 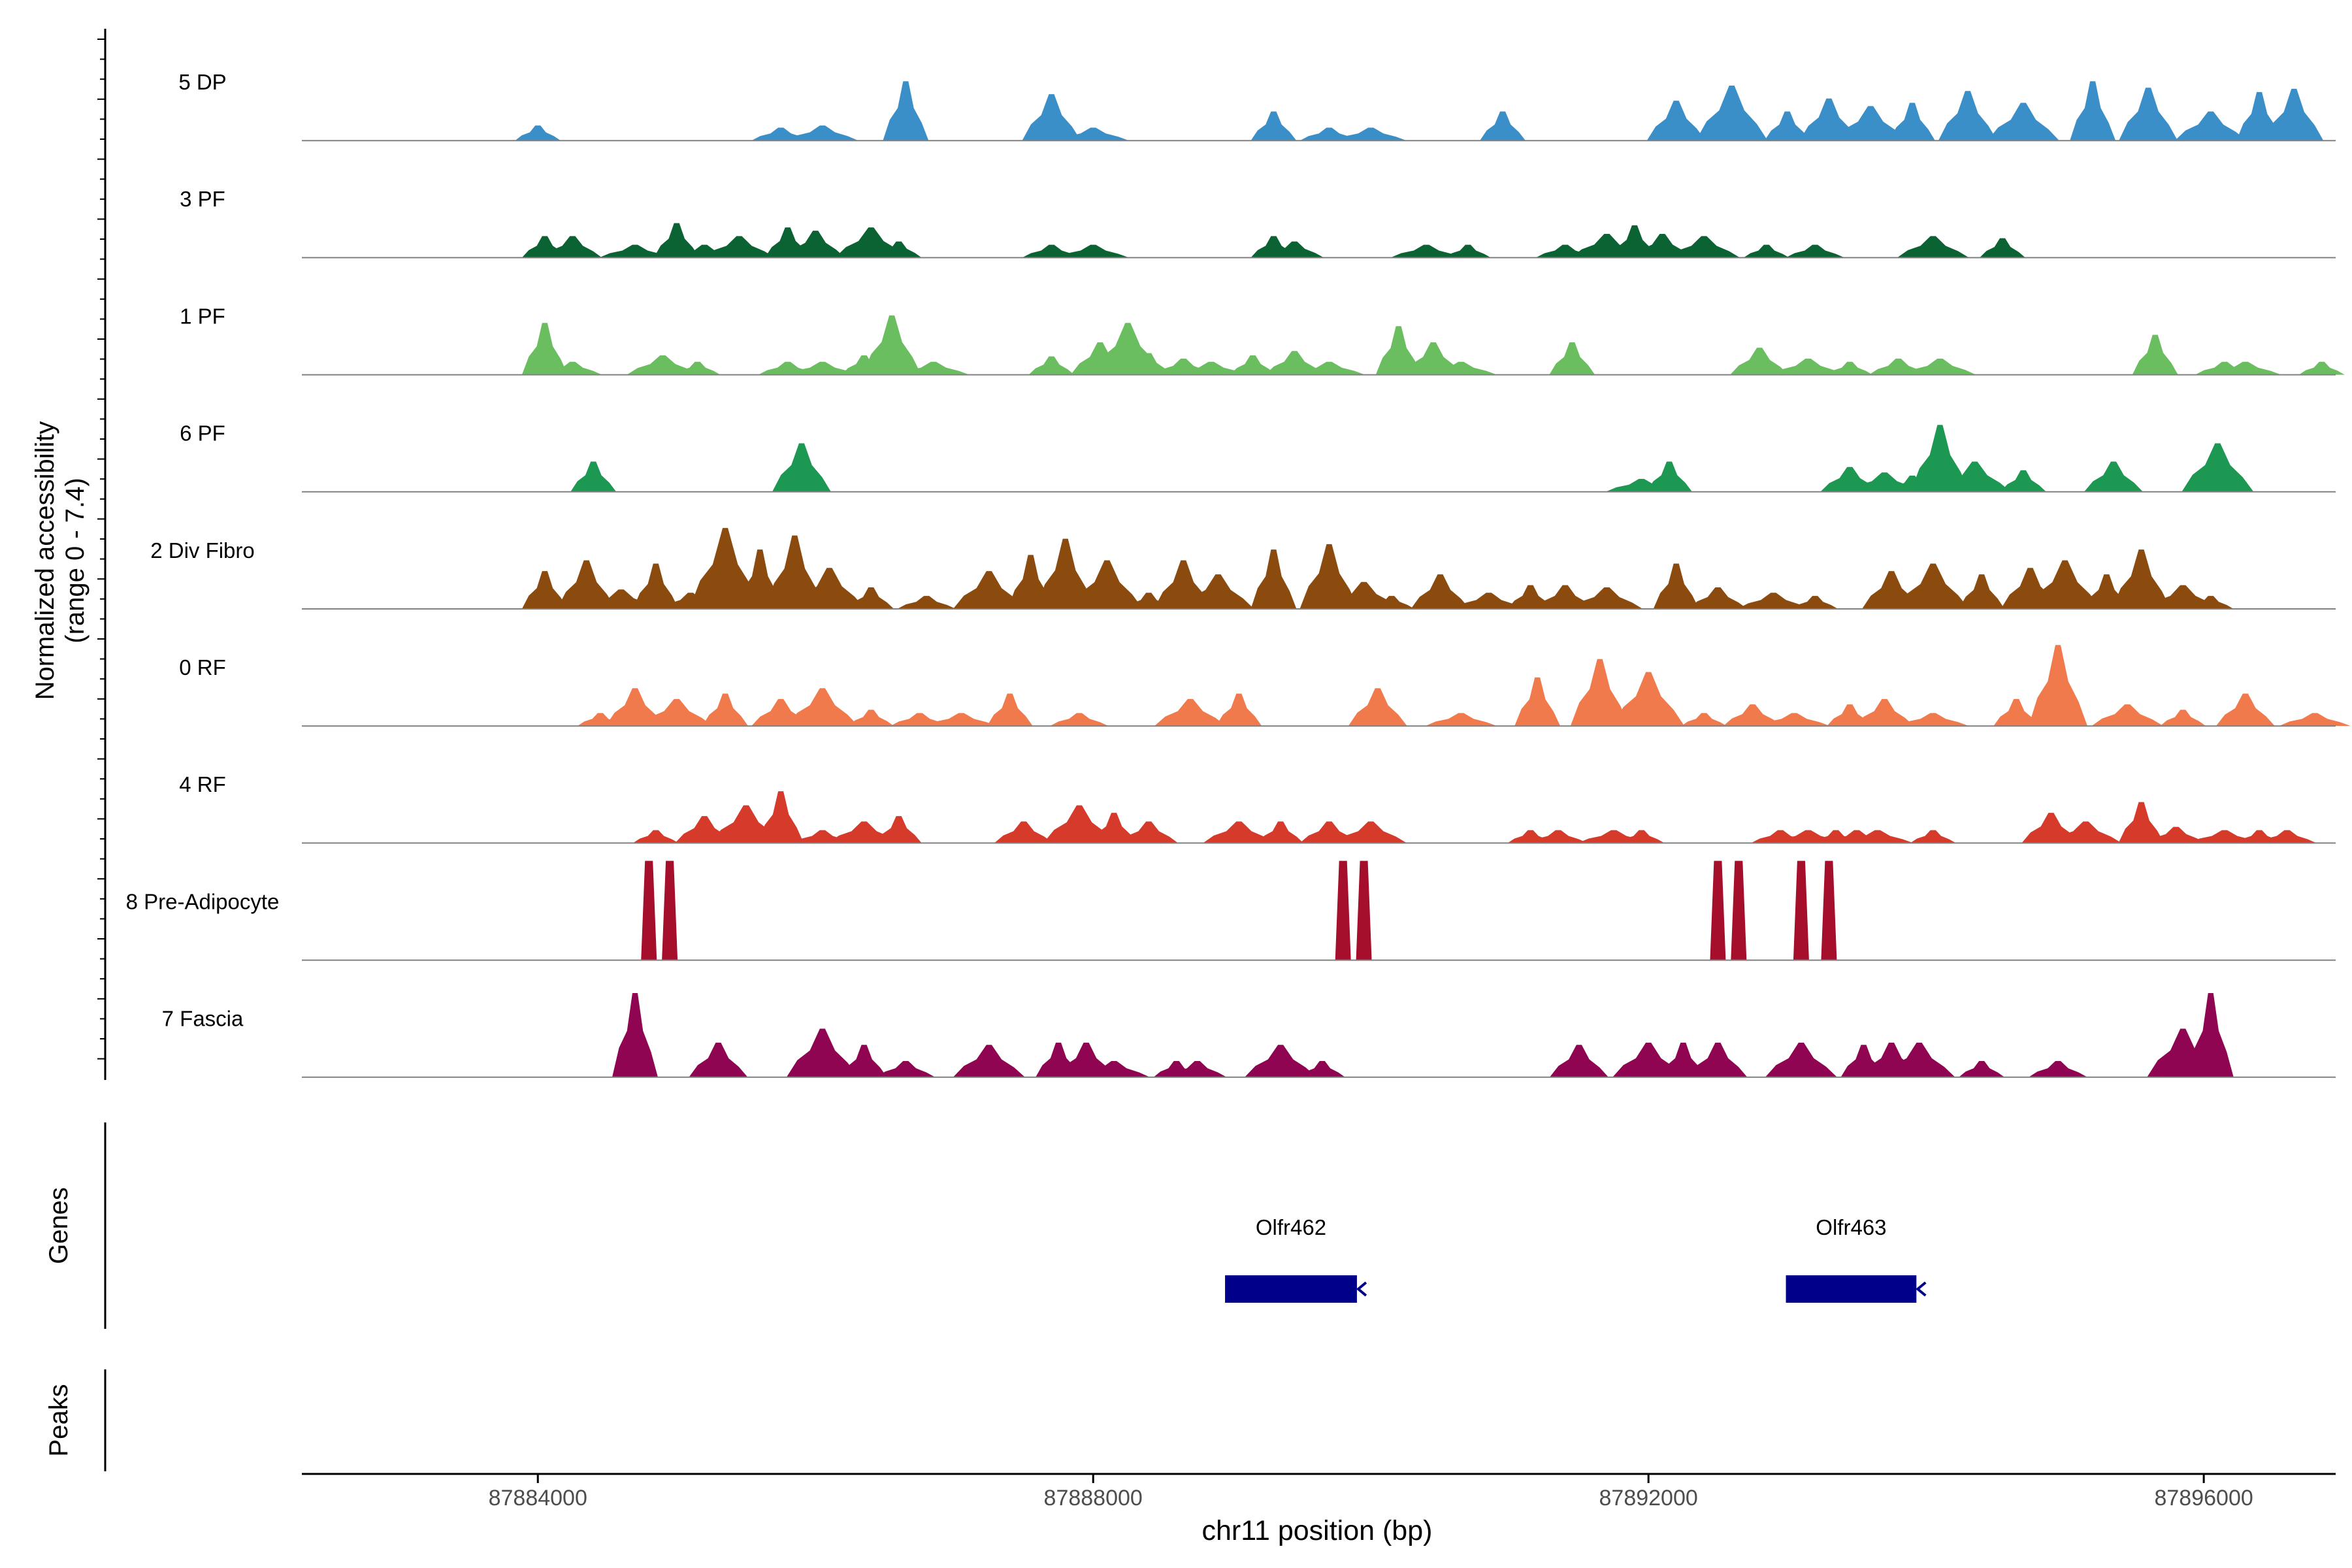 What do you see at coordinates (1648, 1498) in the screenshot?
I see `x-tick-label: 87892000` at bounding box center [1648, 1498].